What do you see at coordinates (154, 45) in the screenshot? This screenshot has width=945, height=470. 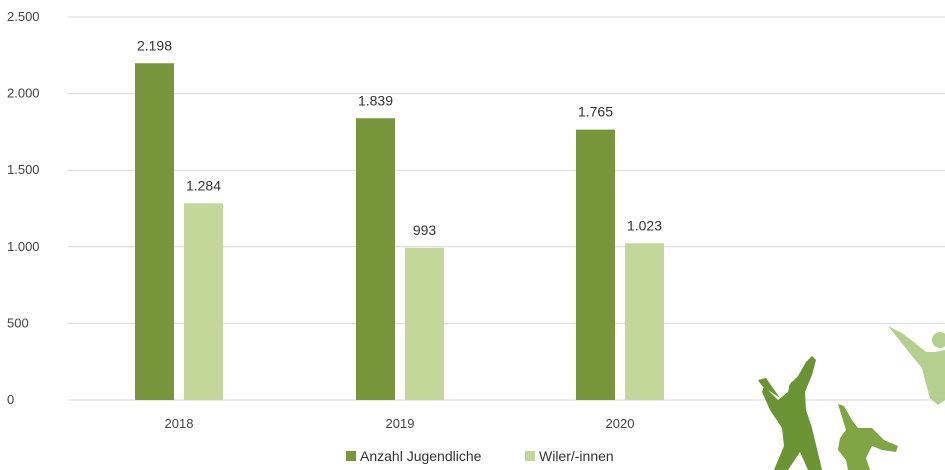 I see `data-label: 2.198` at bounding box center [154, 45].